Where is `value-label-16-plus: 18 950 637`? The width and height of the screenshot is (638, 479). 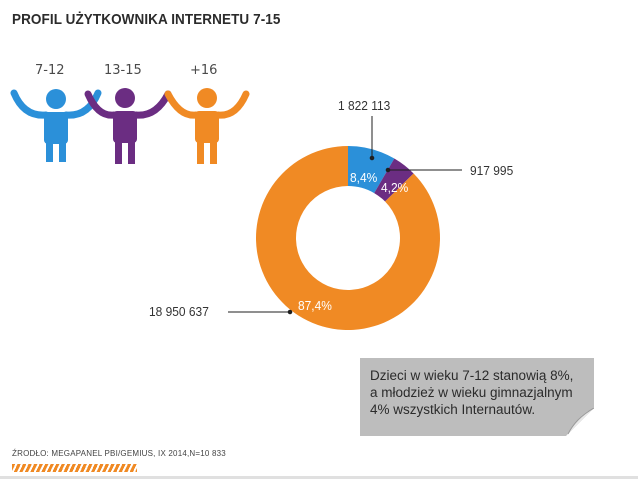
value-label-16-plus: 18 950 637 is located at coordinates (179, 311).